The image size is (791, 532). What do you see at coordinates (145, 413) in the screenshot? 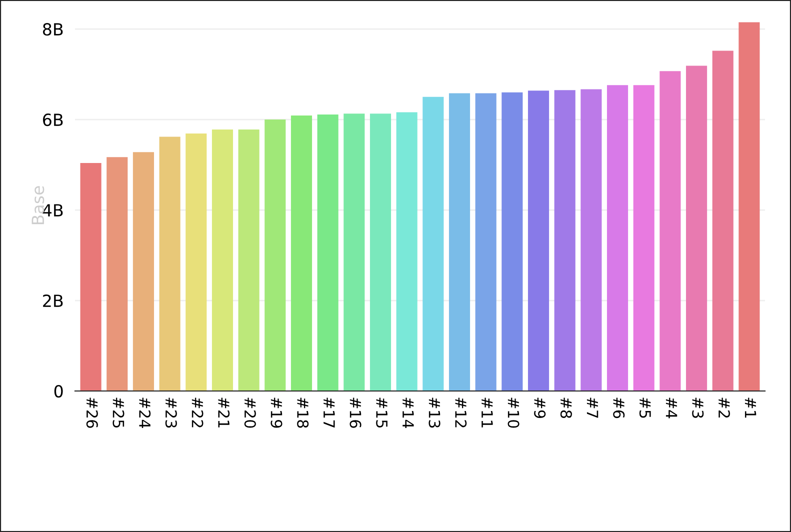
I see `x-tick-label: #24` at bounding box center [145, 413].